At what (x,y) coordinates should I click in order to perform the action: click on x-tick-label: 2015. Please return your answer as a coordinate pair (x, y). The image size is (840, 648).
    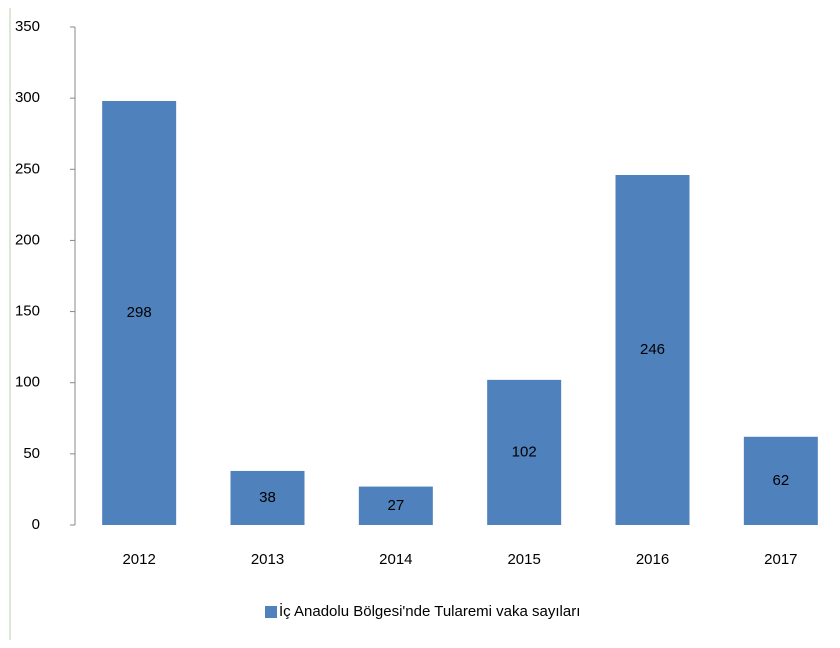
    Looking at the image, I should click on (523, 559).